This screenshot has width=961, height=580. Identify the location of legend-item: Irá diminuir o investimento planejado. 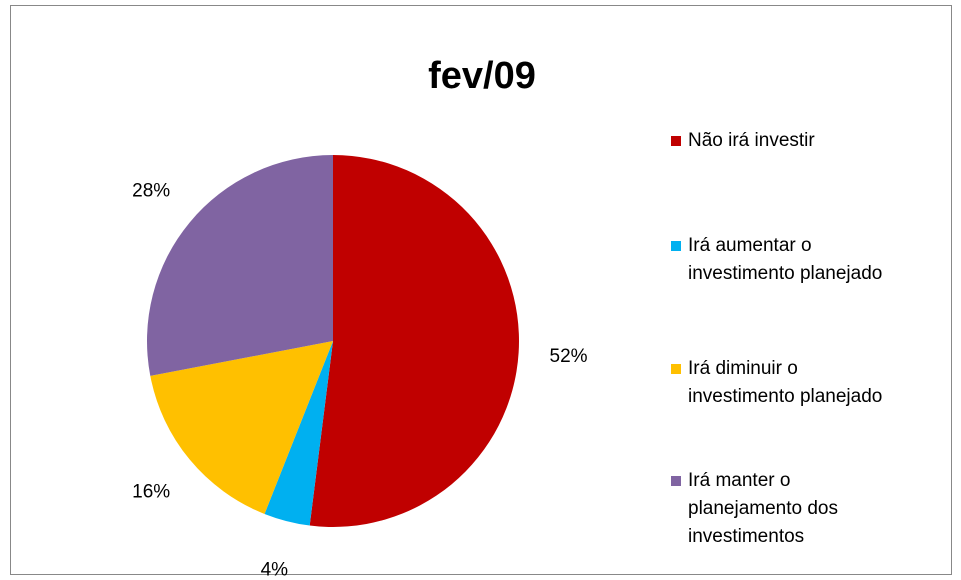
(787, 383).